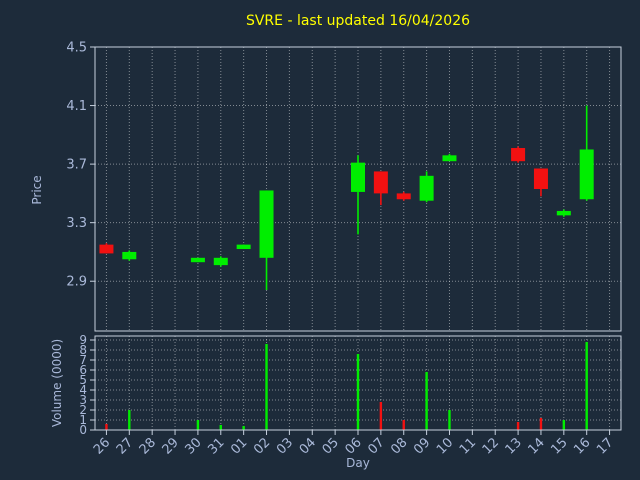 The image size is (640, 480). What do you see at coordinates (83, 370) in the screenshot?
I see `volume-tick-label: 6` at bounding box center [83, 370].